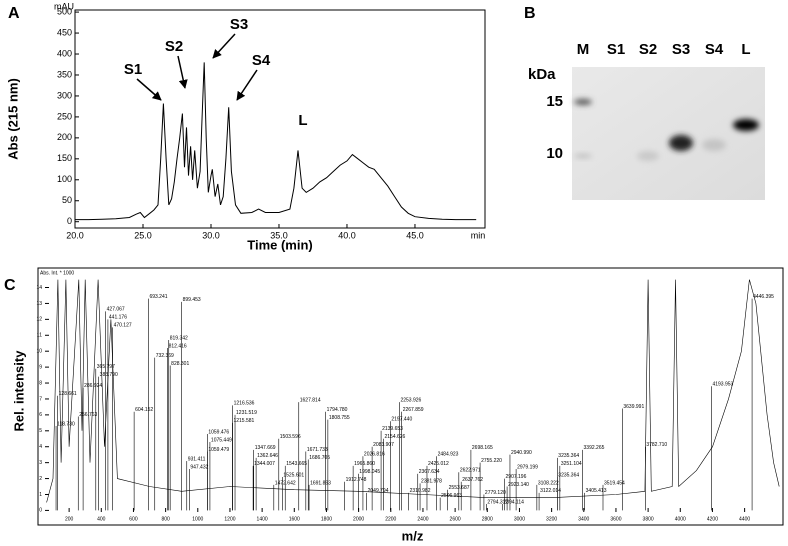 This screenshot has width=788, height=546. I want to click on peak-label: 1216.536, so click(244, 404).